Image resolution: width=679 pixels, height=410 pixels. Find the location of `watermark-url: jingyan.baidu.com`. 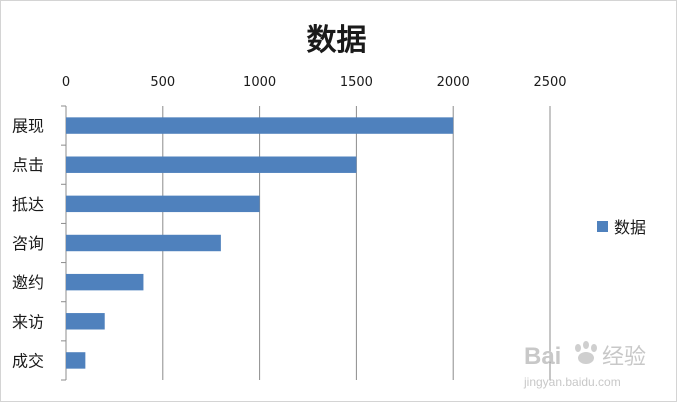

watermark-url: jingyan.baidu.com is located at coordinates (572, 382).